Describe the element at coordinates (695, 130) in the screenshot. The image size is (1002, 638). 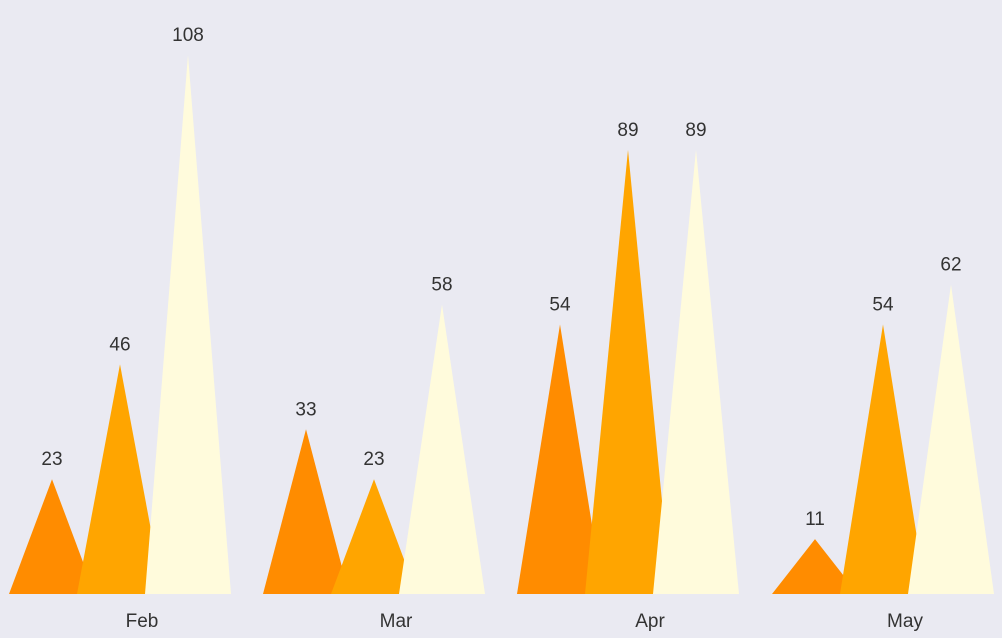
I see `data-label-apr-series-3: 89` at that location.